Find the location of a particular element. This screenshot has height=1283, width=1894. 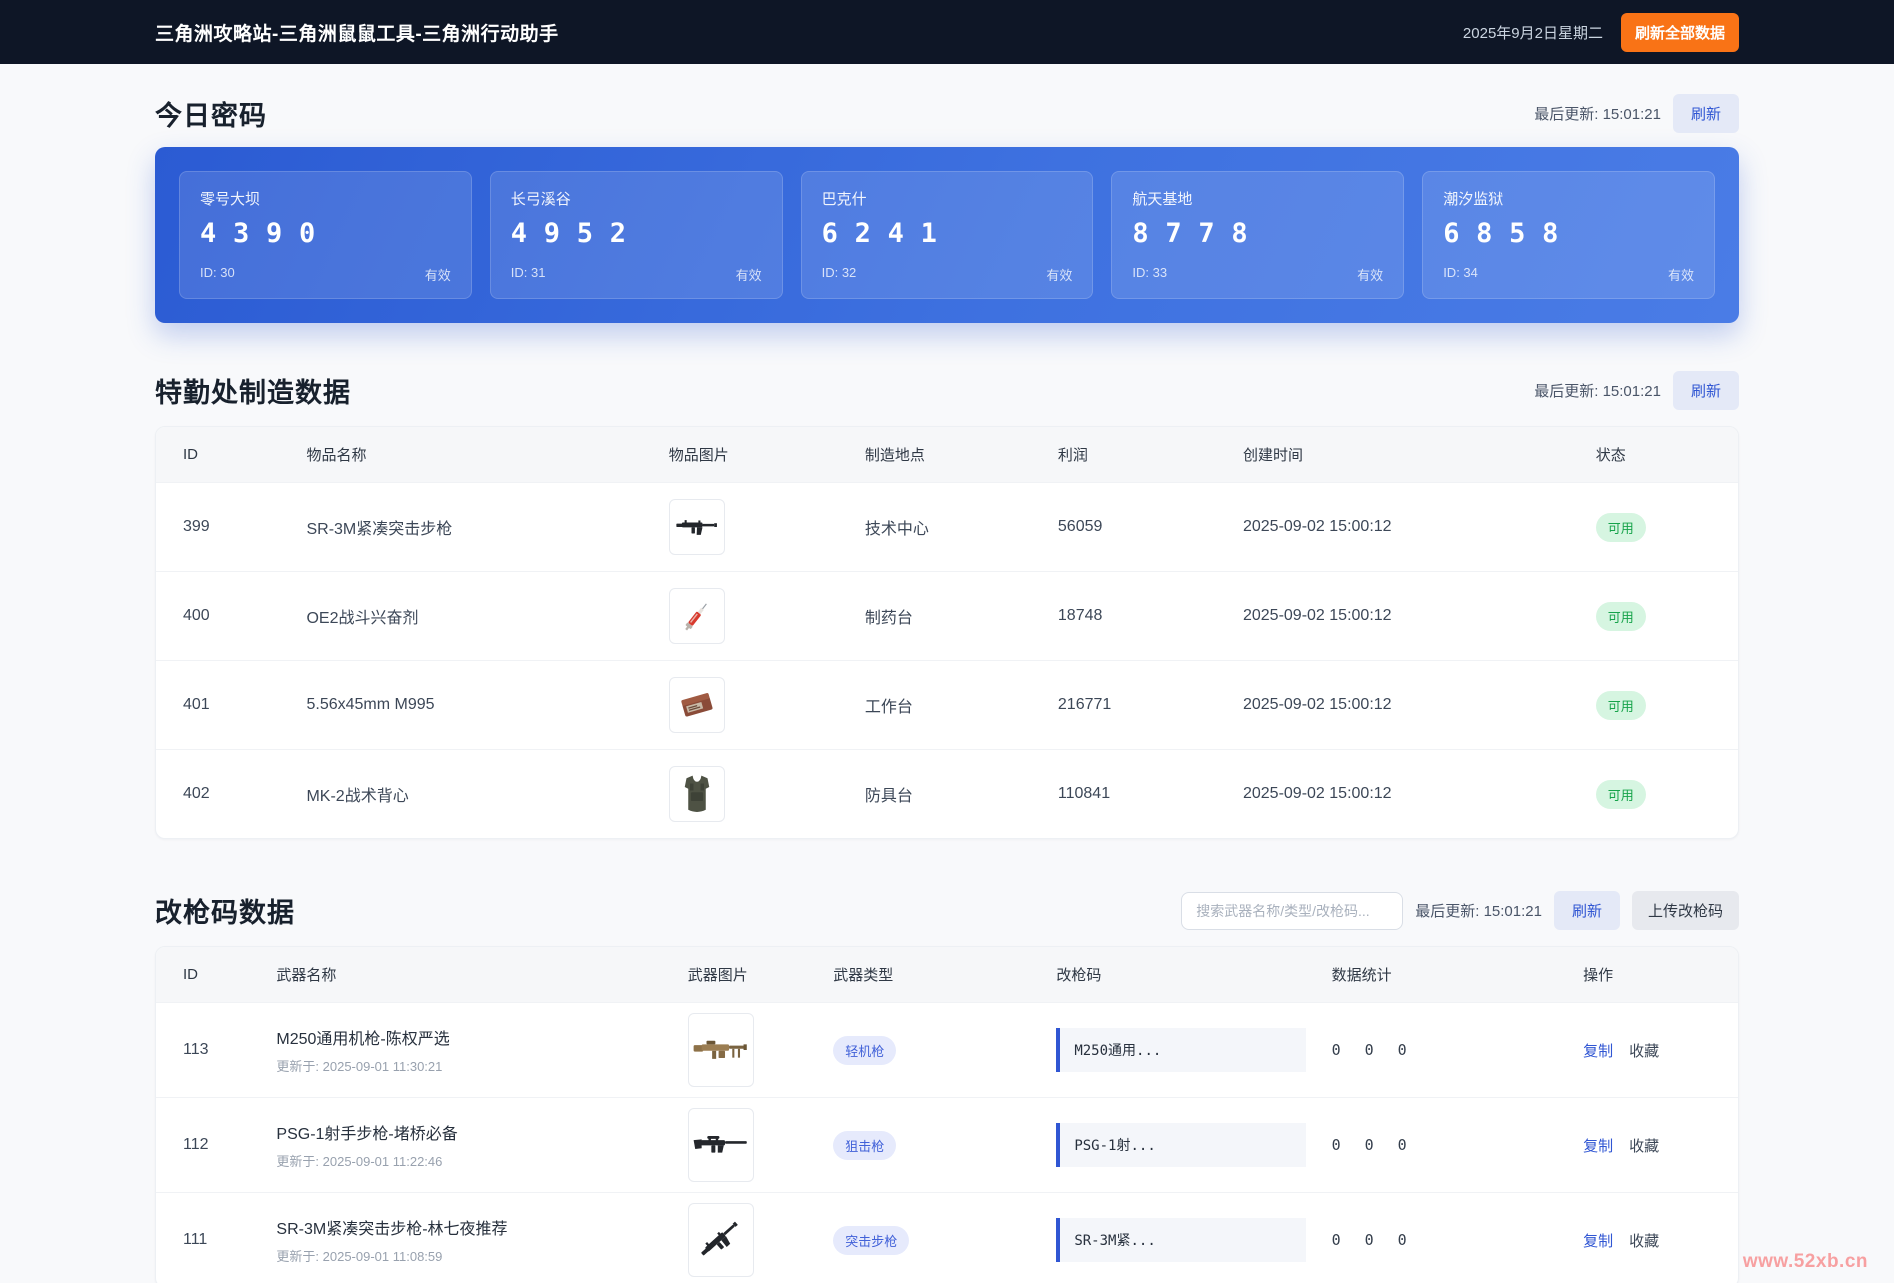

password-section-head: 今日密码 最后更新: 15:01:21 刷新 is located at coordinates (947, 113).